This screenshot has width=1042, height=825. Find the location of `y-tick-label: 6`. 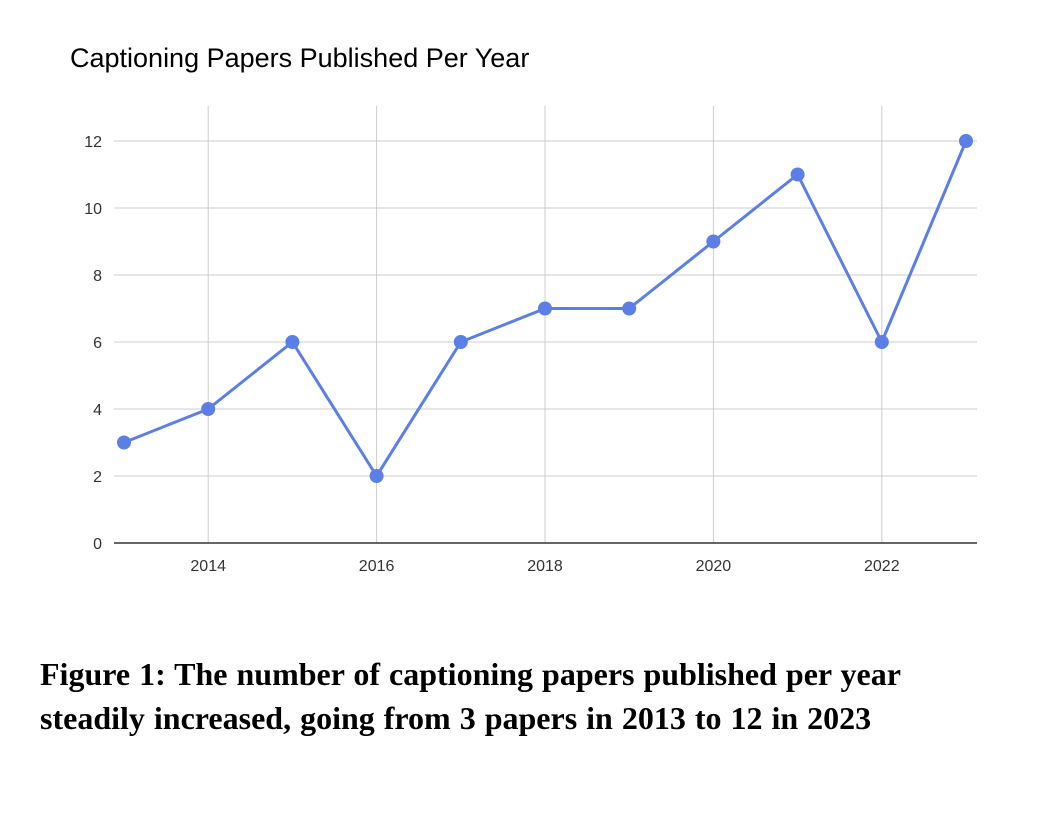

y-tick-label: 6 is located at coordinates (97, 343).